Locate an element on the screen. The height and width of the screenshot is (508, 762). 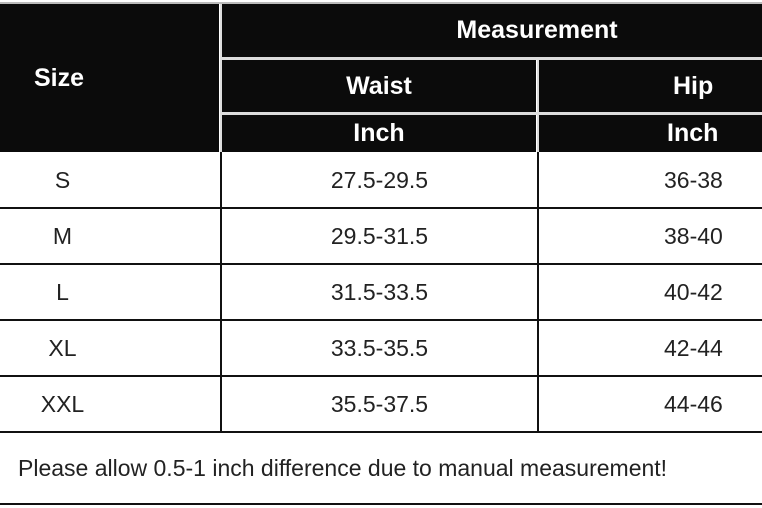
waist-cell: 33.5-35.5 is located at coordinates (379, 347).